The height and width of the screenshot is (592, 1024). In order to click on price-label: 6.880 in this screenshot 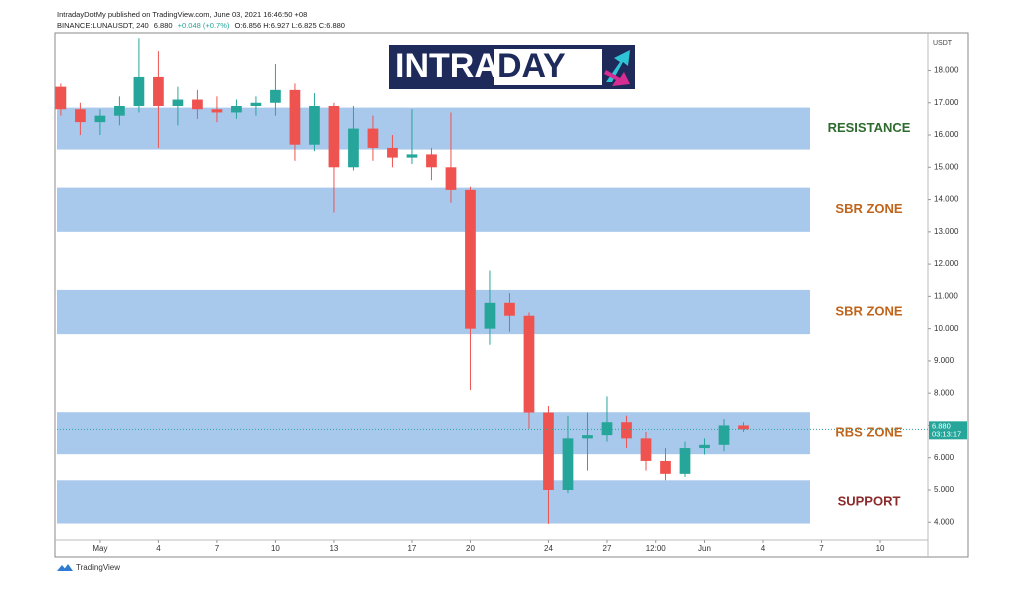, I will do `click(941, 425)`.